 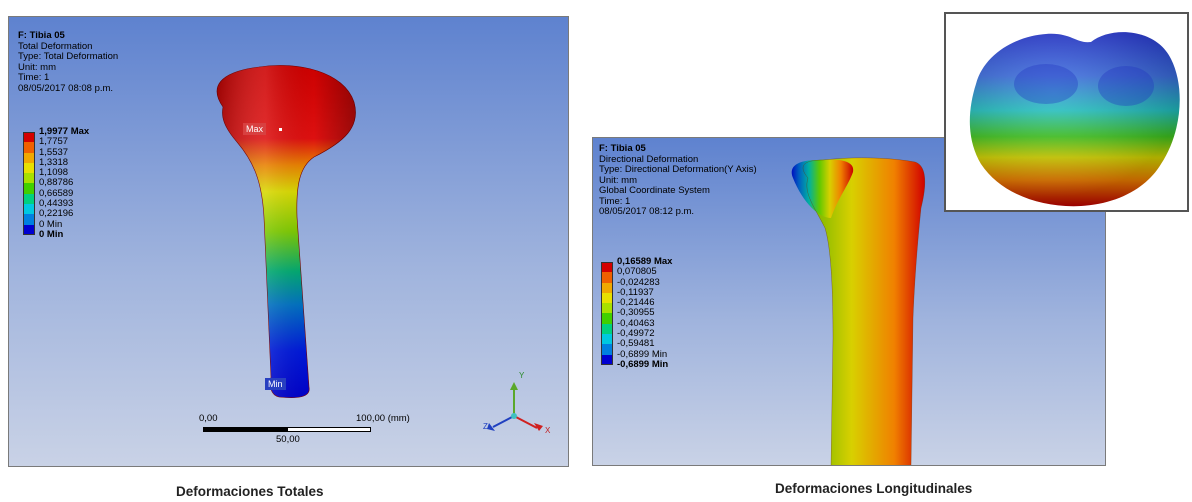 I want to click on tibia-top-view-icon, so click(x=1074, y=119).